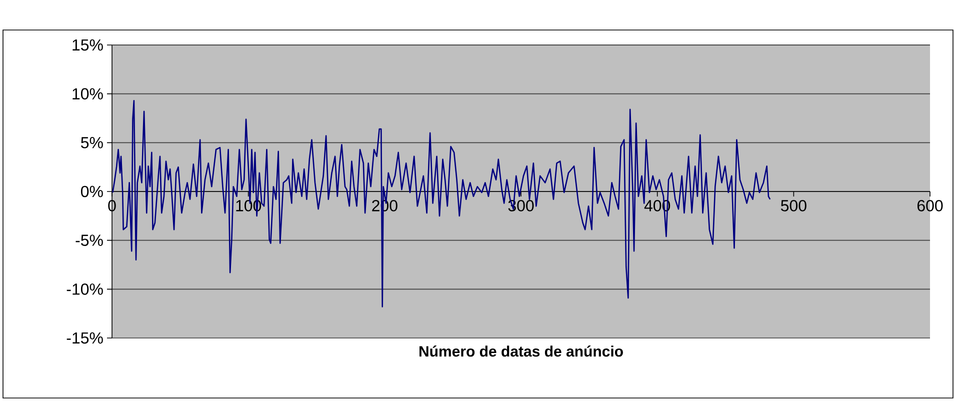 The image size is (955, 403). Describe the element at coordinates (84, 289) in the screenshot. I see `y-tick-label: -10%` at that location.